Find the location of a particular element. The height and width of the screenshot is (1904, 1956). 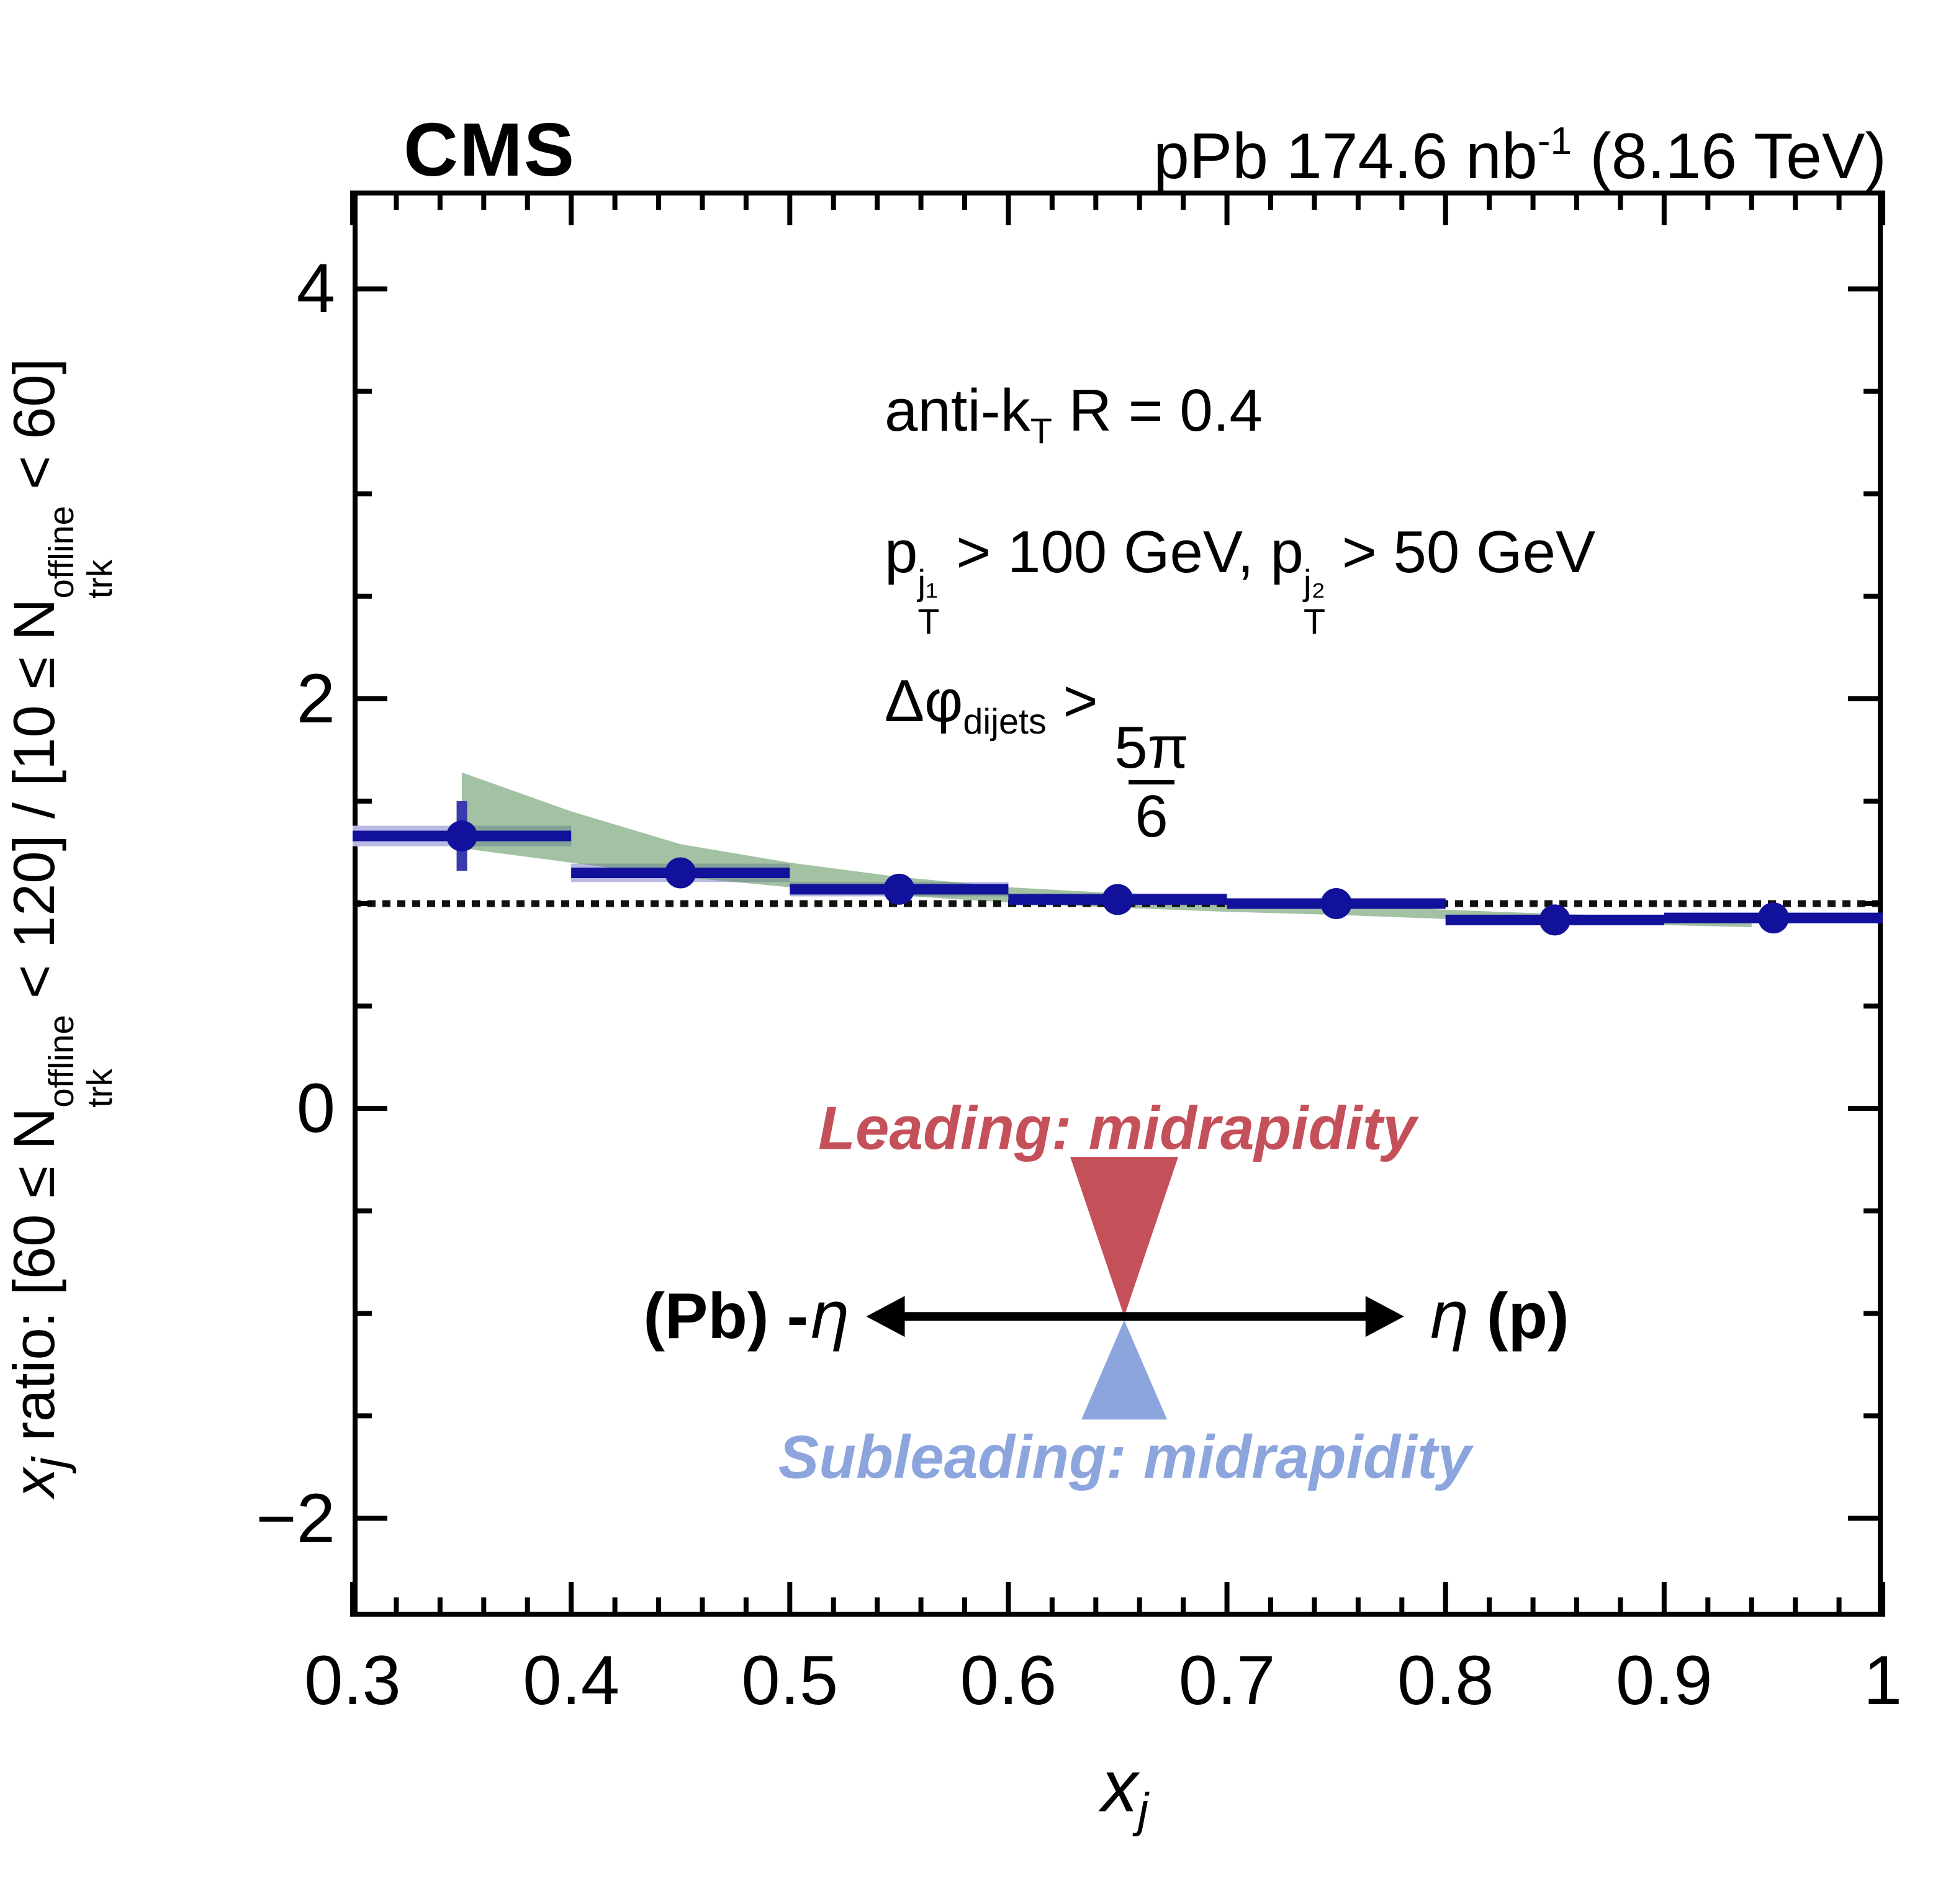

luminosity-energy-label: pPb 174.6 nb-1 (8.16 TeV) is located at coordinates (1519, 156).